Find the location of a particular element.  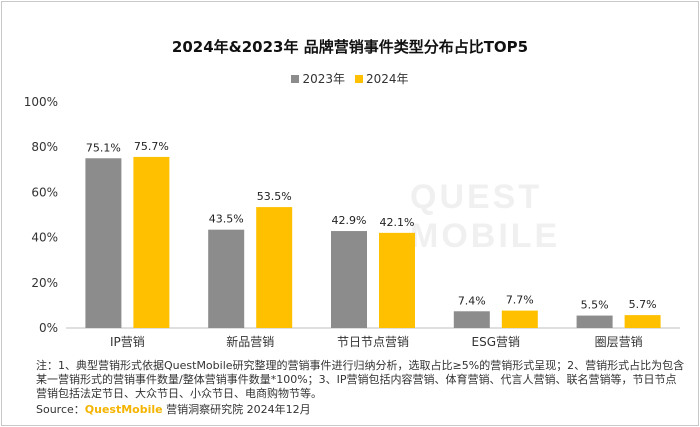

y-tick-label: 40% is located at coordinates (44, 238).